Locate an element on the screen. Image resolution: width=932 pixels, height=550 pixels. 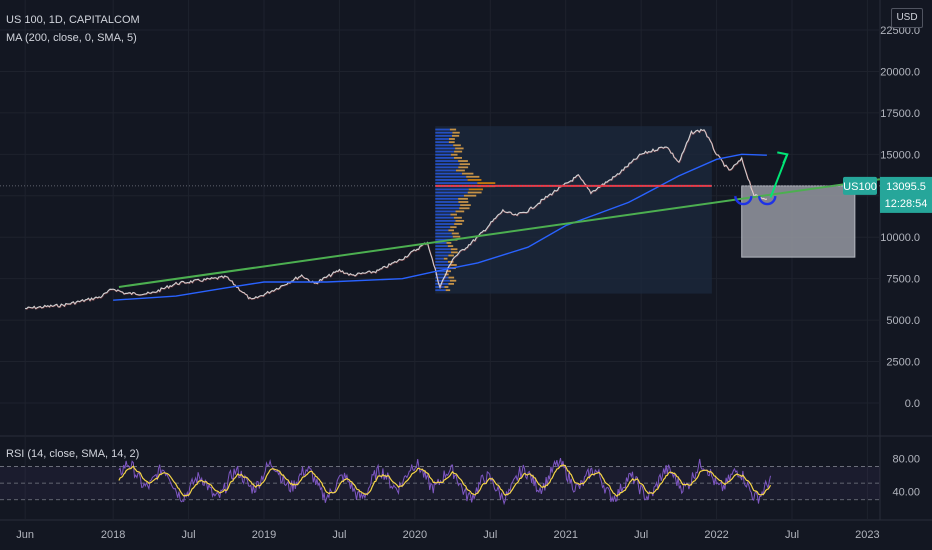
time-tick-label: 2021 is located at coordinates (565, 535).